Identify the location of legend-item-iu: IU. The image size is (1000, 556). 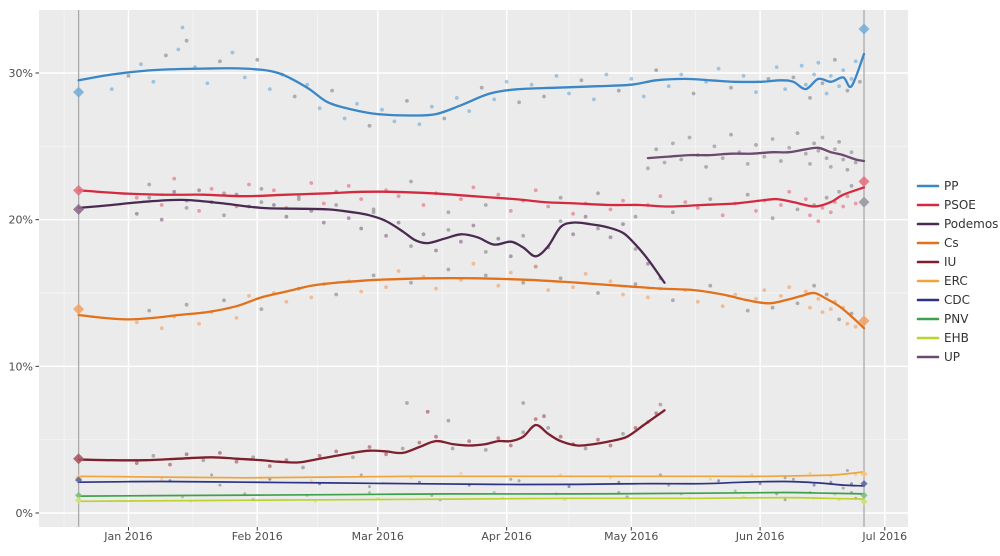
(936, 262).